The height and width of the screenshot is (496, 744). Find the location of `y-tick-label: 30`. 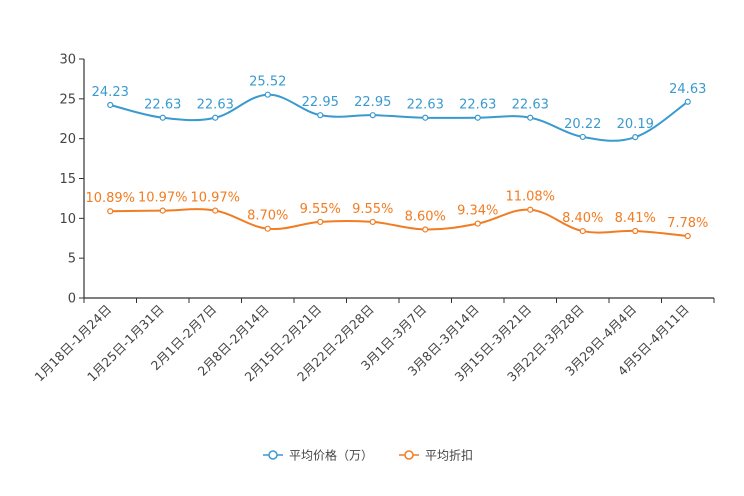

y-tick-label: 30 is located at coordinates (67, 60).